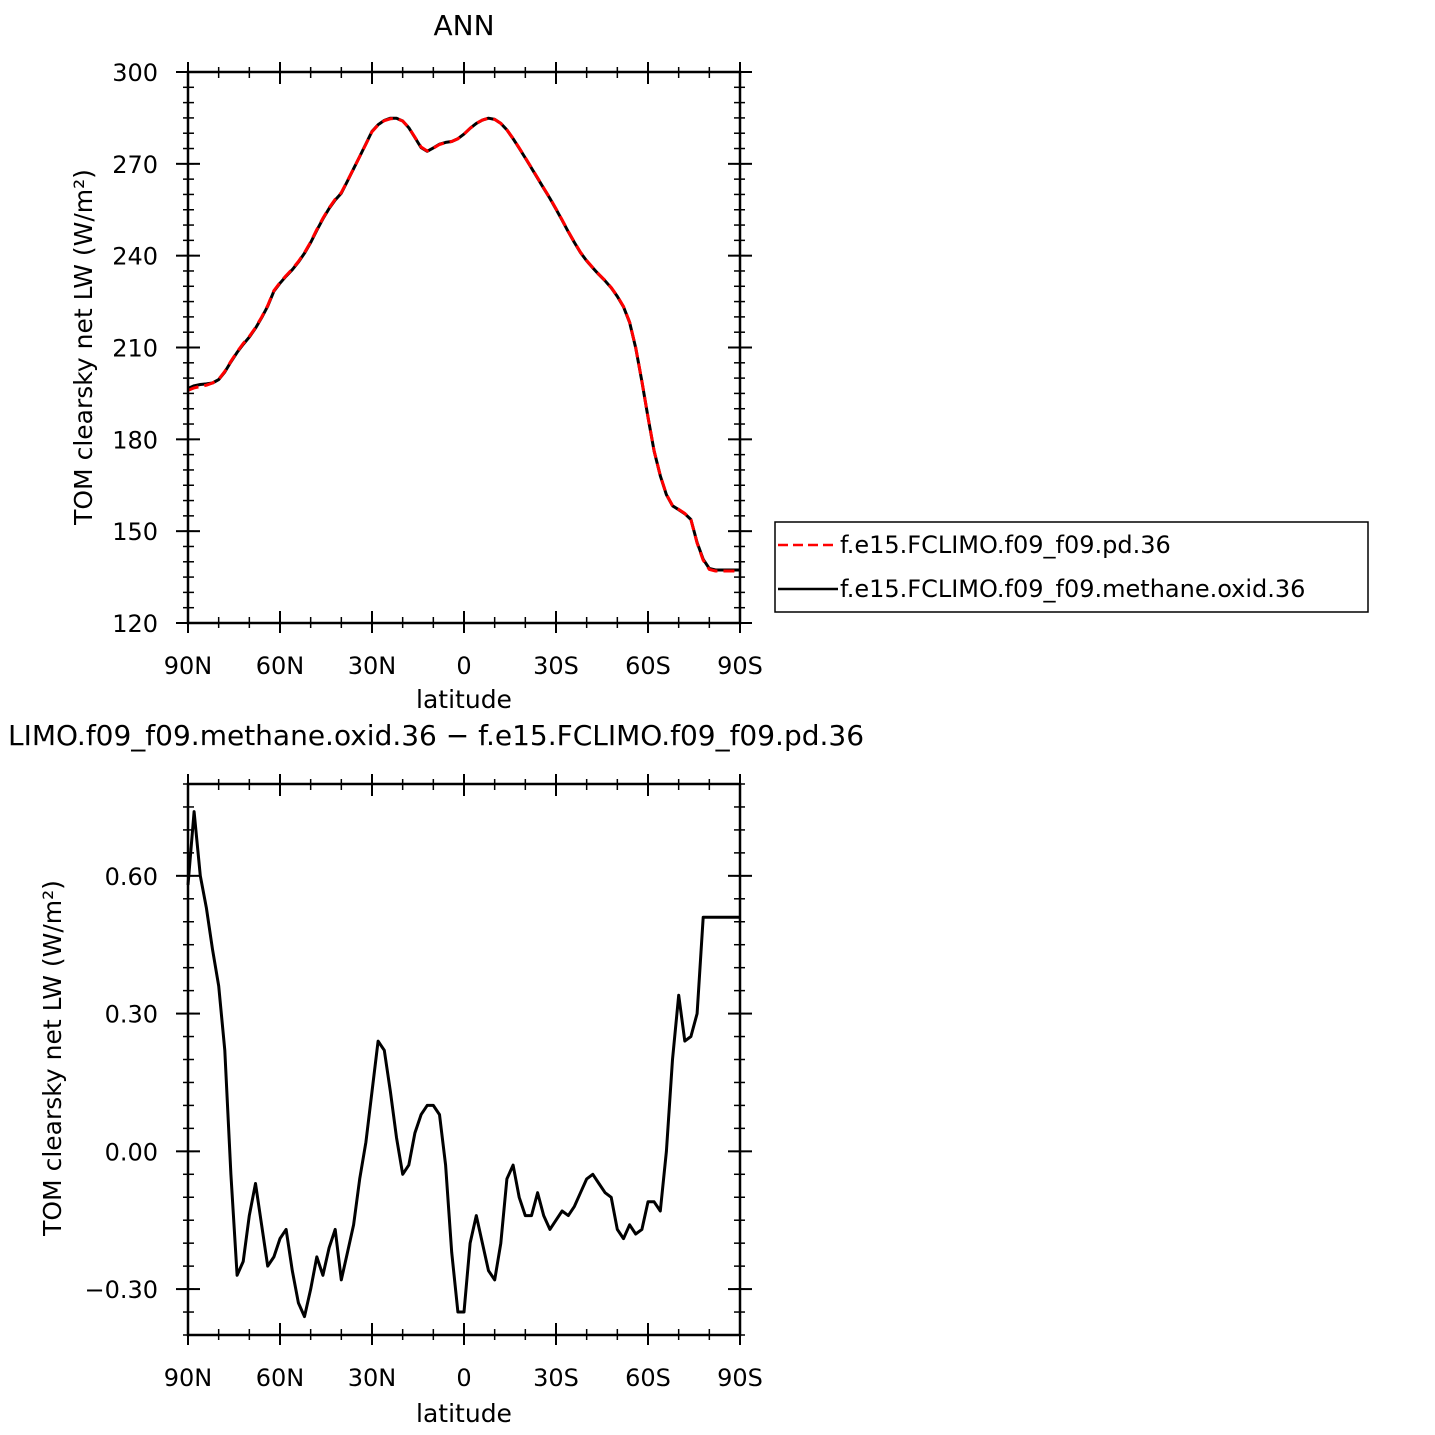 This screenshot has width=1435, height=1435. Describe the element at coordinates (135, 624) in the screenshot. I see `top-ytick-label: 120` at that location.